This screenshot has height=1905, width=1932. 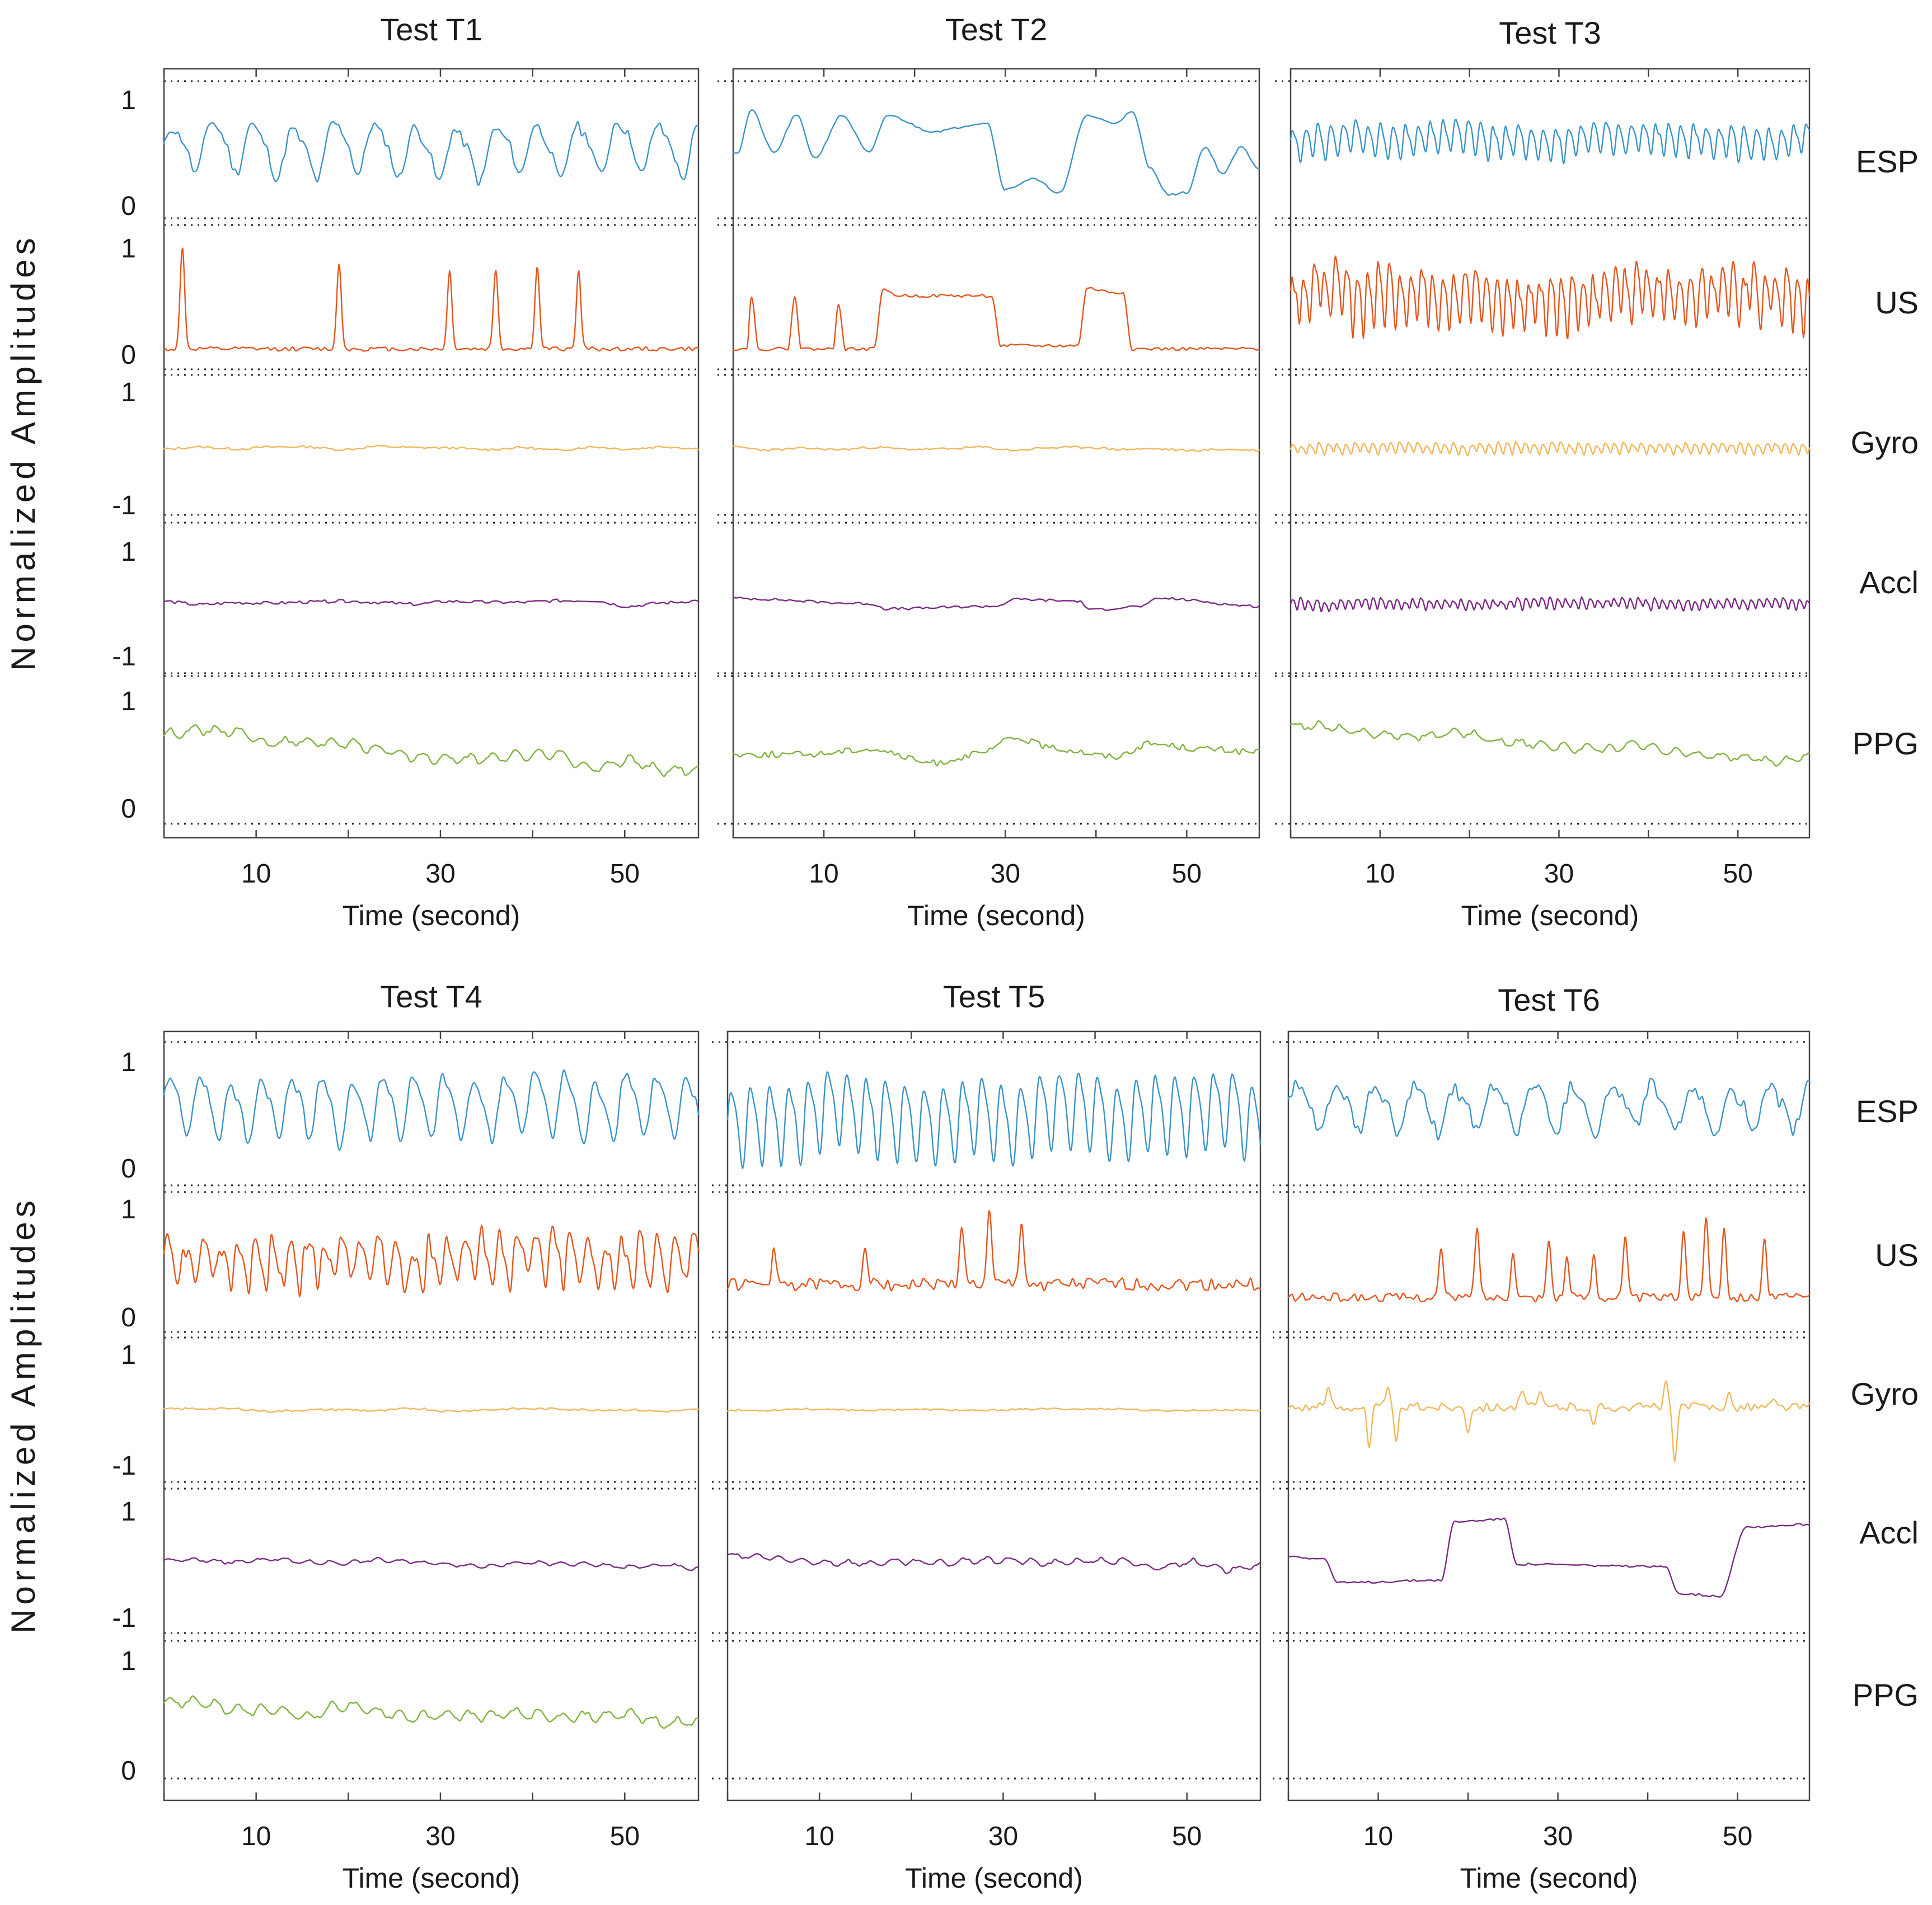 I want to click on signal-labels-layer: ESP US Gyro Accl PPG ESP US Gyro Accl PPG, so click(x=1885, y=928).